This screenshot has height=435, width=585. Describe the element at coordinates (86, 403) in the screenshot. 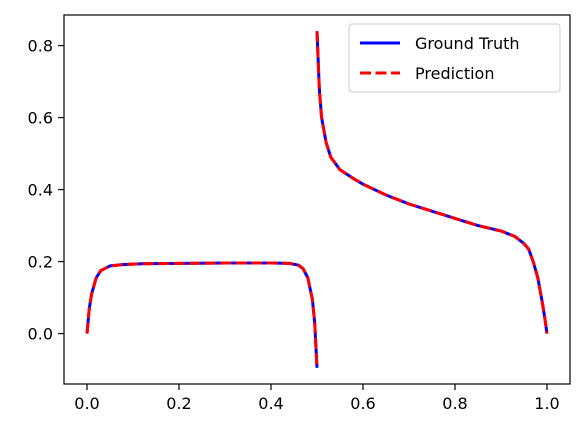

I see `x-tick-label: 0.0` at that location.